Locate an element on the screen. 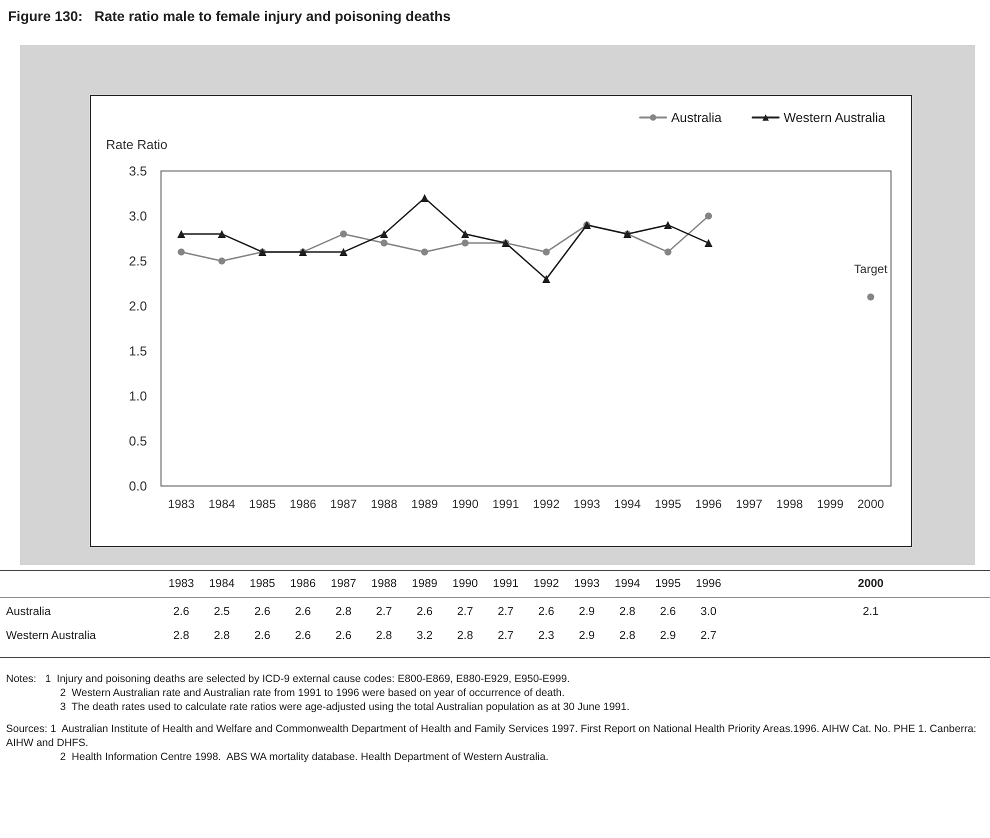 Image resolution: width=990 pixels, height=838 pixels. category-label: 1983 is located at coordinates (181, 584).